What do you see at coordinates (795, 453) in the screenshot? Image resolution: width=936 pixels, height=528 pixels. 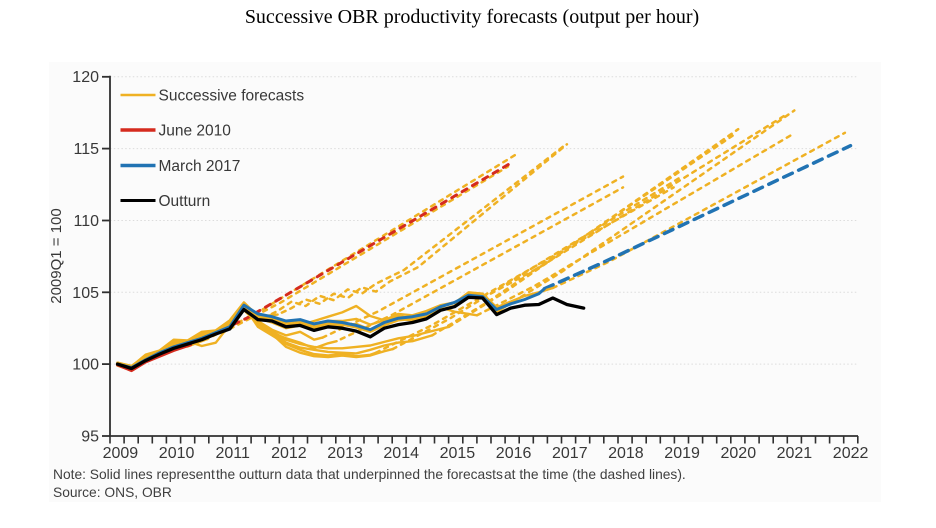 I see `svg-text: 2021` at bounding box center [795, 453].